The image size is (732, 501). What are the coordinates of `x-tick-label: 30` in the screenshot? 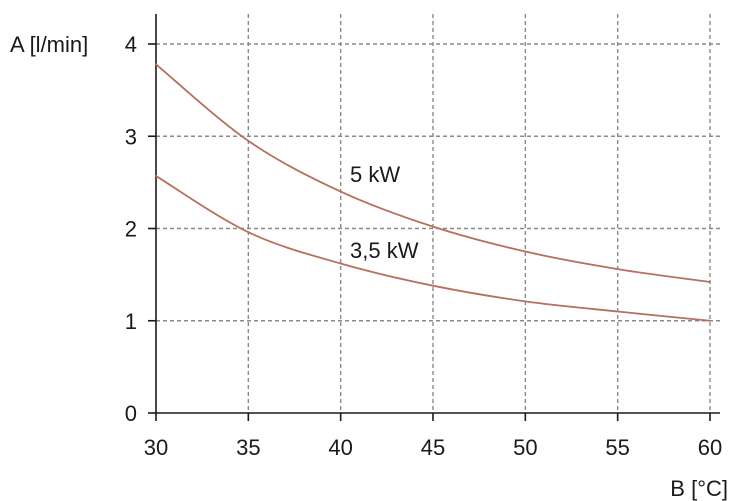 It's located at (156, 447).